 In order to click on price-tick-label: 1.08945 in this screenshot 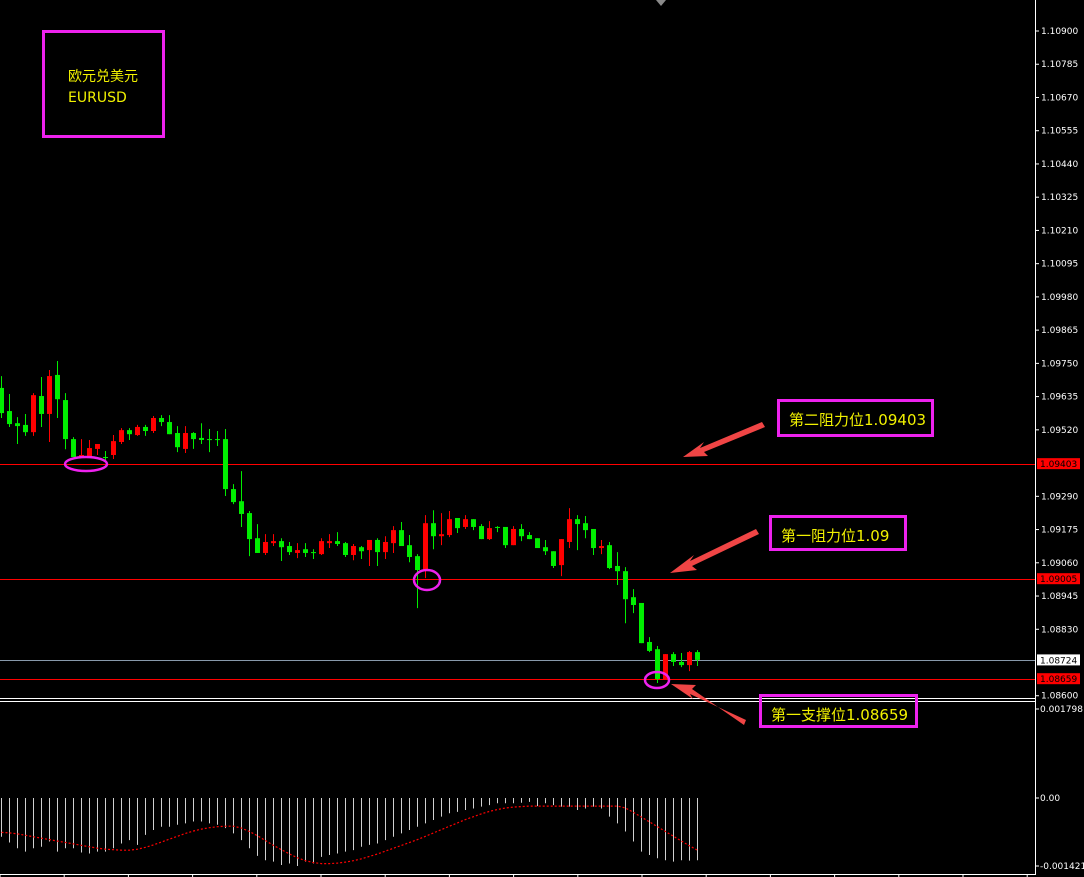, I will do `click(1059, 597)`.